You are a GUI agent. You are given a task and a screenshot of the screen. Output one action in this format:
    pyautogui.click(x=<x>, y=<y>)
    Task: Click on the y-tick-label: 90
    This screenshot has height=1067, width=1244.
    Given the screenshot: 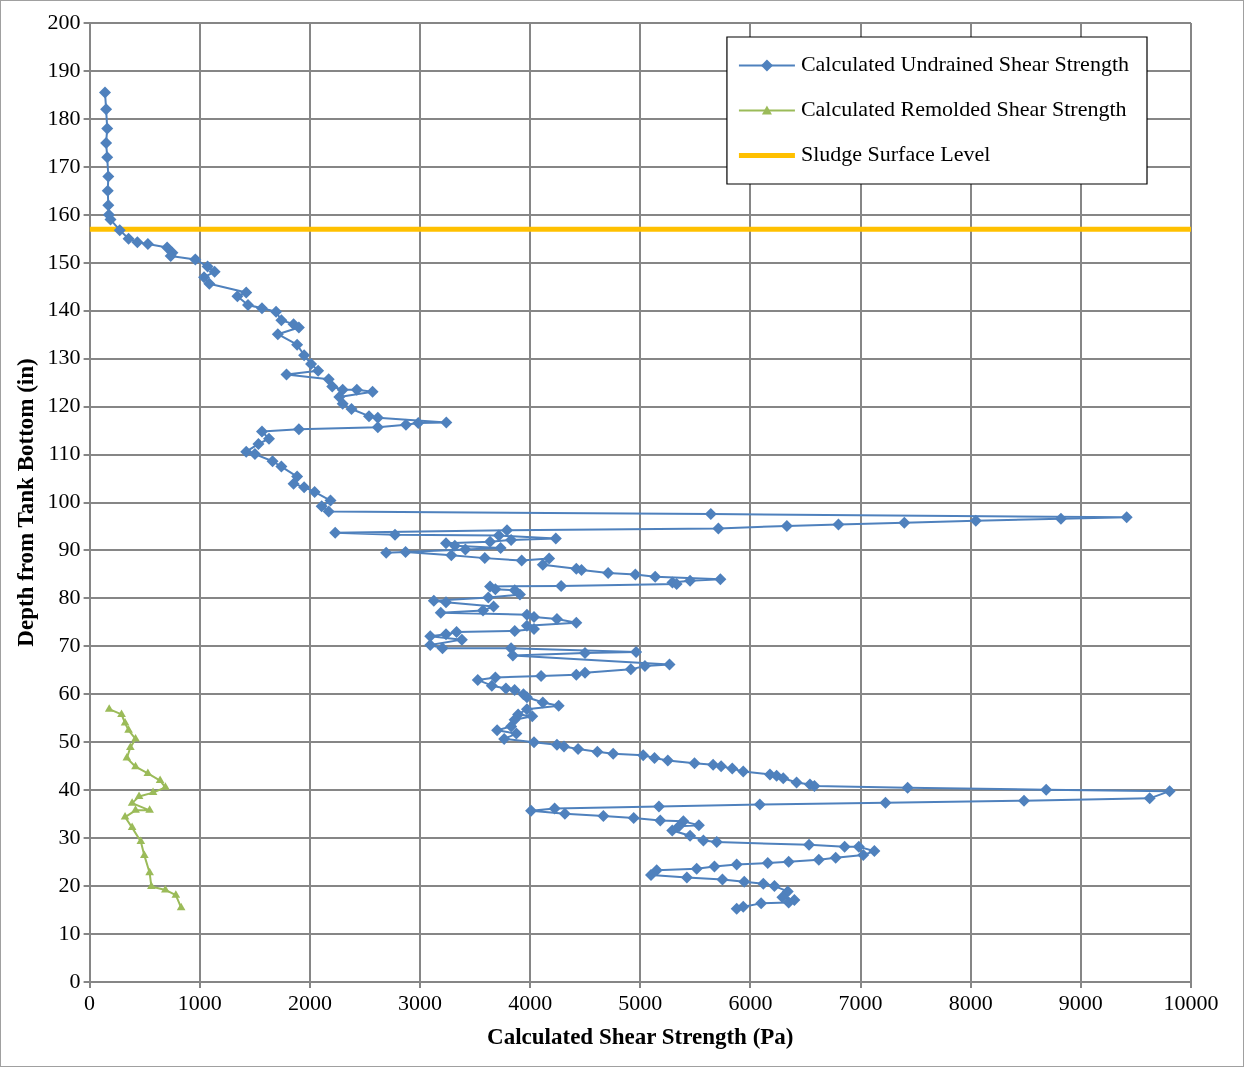 What is the action you would take?
    pyautogui.click(x=69, y=549)
    